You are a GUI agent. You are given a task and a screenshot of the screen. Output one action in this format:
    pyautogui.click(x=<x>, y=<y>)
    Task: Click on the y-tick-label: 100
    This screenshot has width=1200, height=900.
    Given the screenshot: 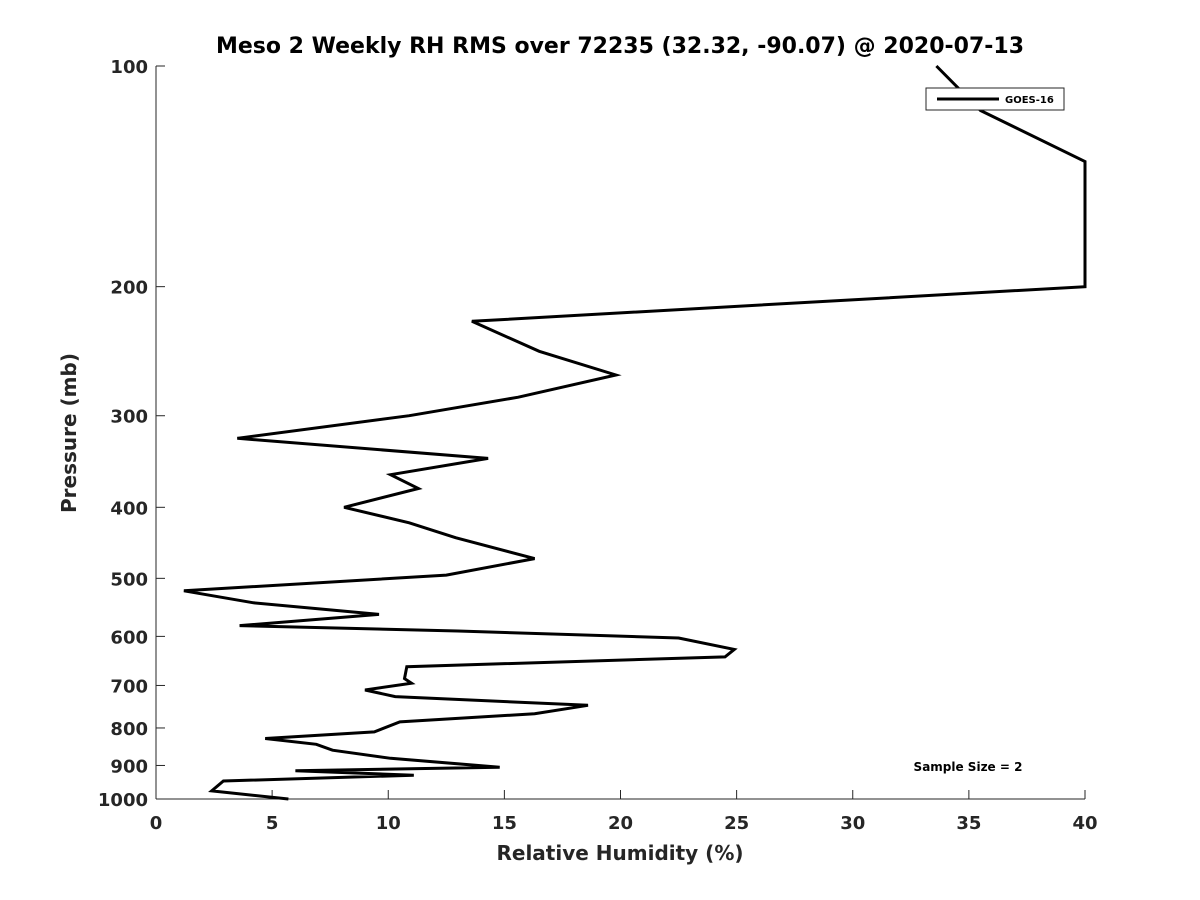 What is the action you would take?
    pyautogui.click(x=129, y=67)
    